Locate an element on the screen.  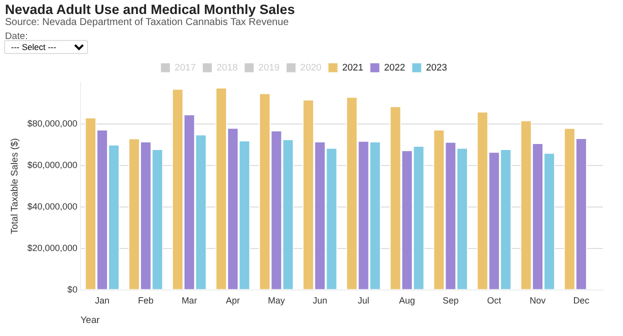
y-tick-label: $40,000,000 is located at coordinates (52, 206).